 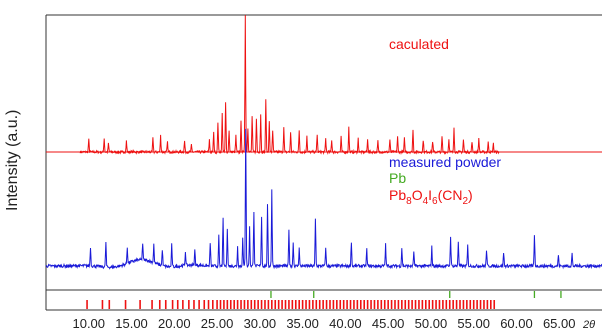 What do you see at coordinates (12, 160) in the screenshot?
I see `y-axis-label: Intensity (a.u.)` at bounding box center [12, 160].